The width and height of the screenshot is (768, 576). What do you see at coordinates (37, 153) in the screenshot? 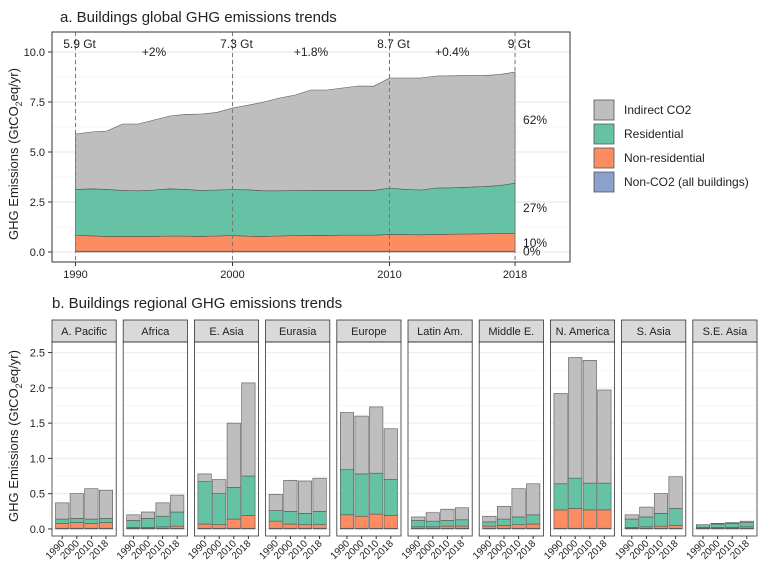
I see `y-tick-label: 5.0` at bounding box center [37, 153].